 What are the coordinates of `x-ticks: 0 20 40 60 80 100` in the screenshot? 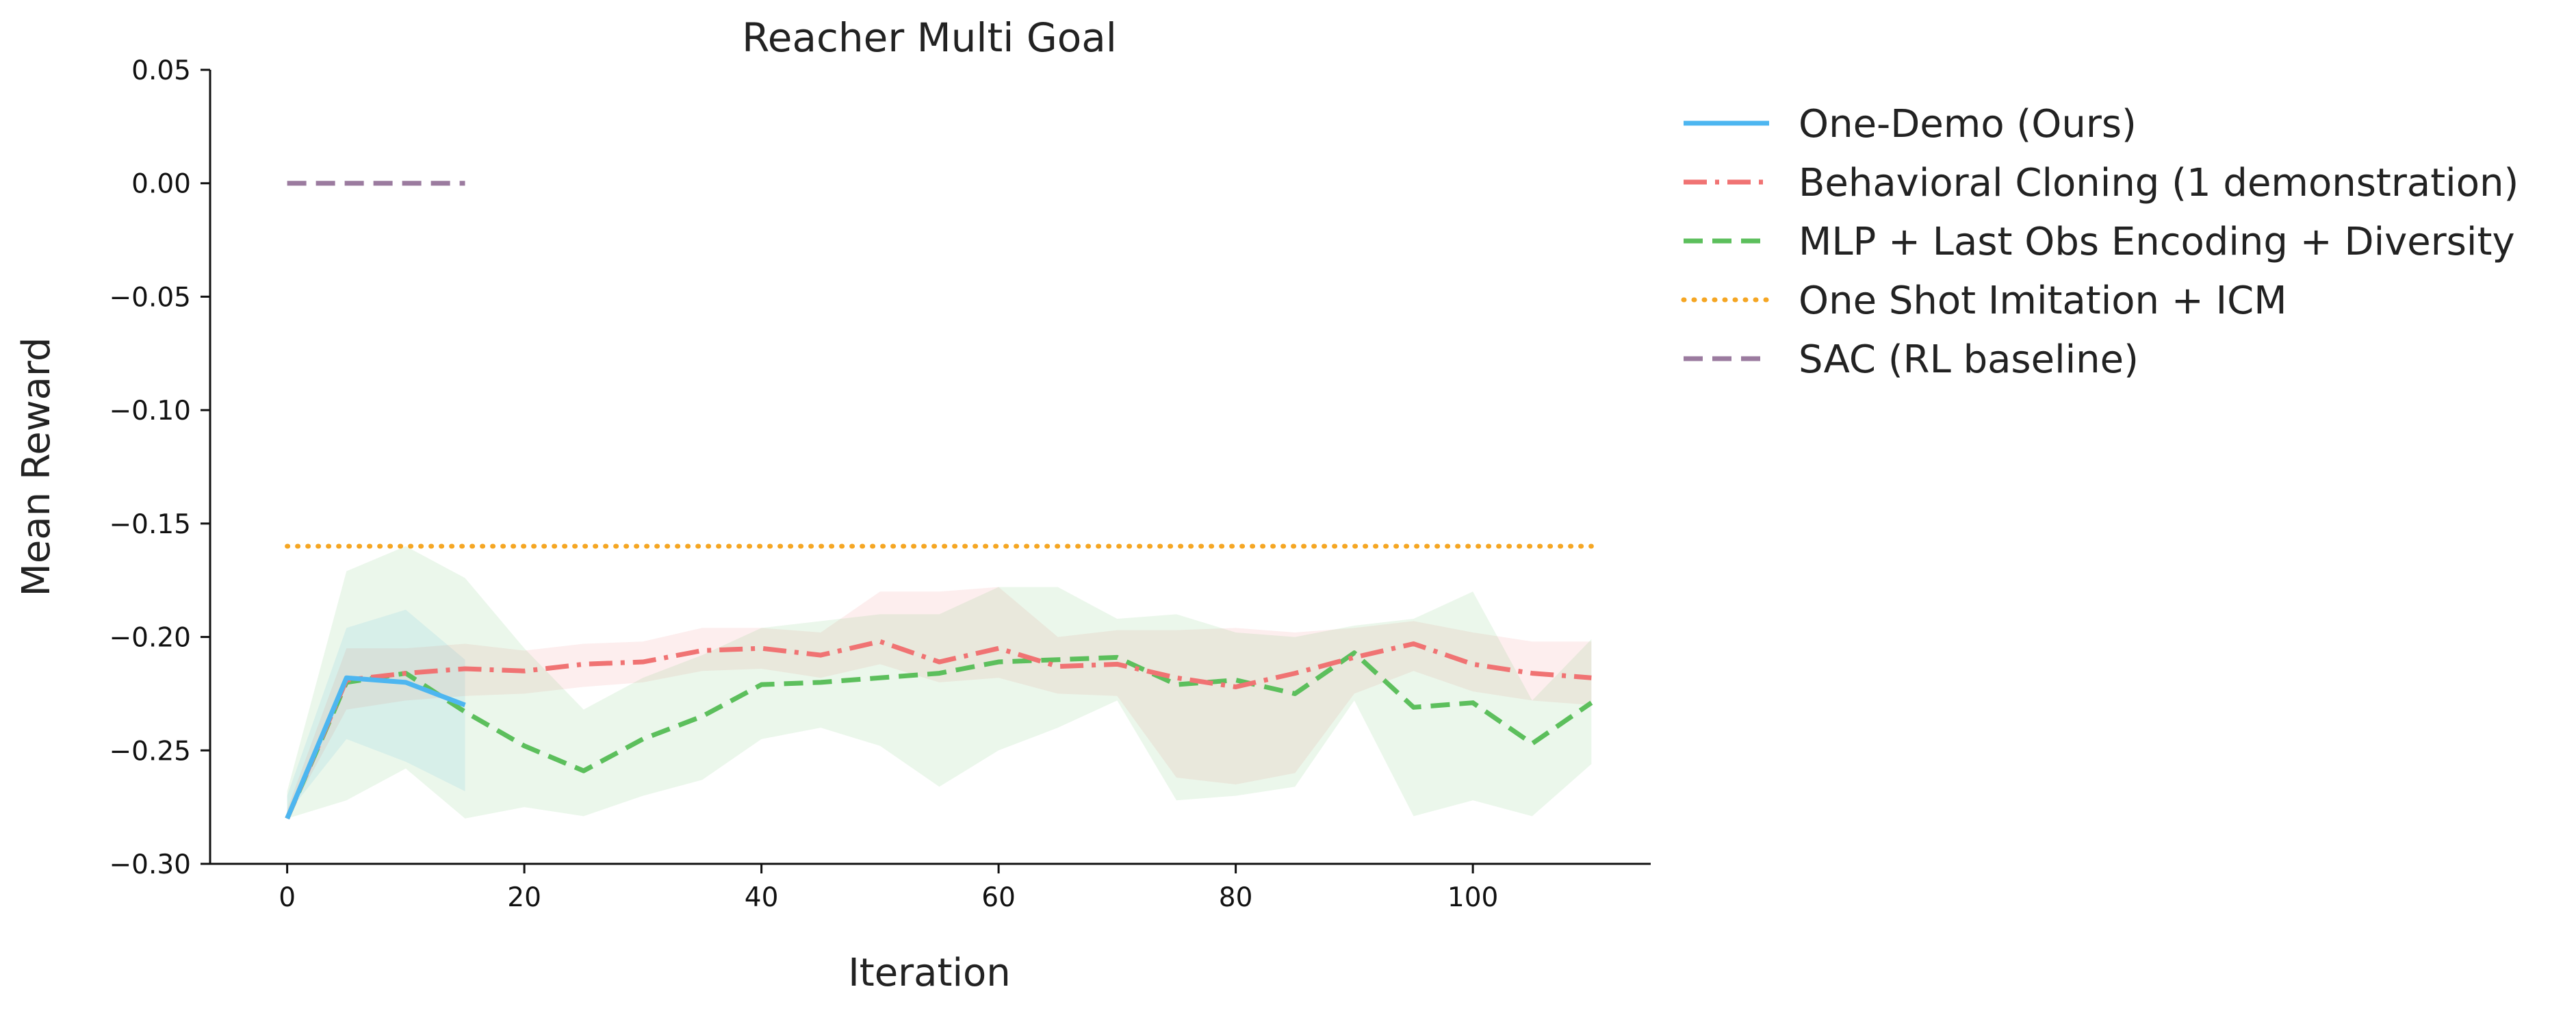 It's located at (888, 889).